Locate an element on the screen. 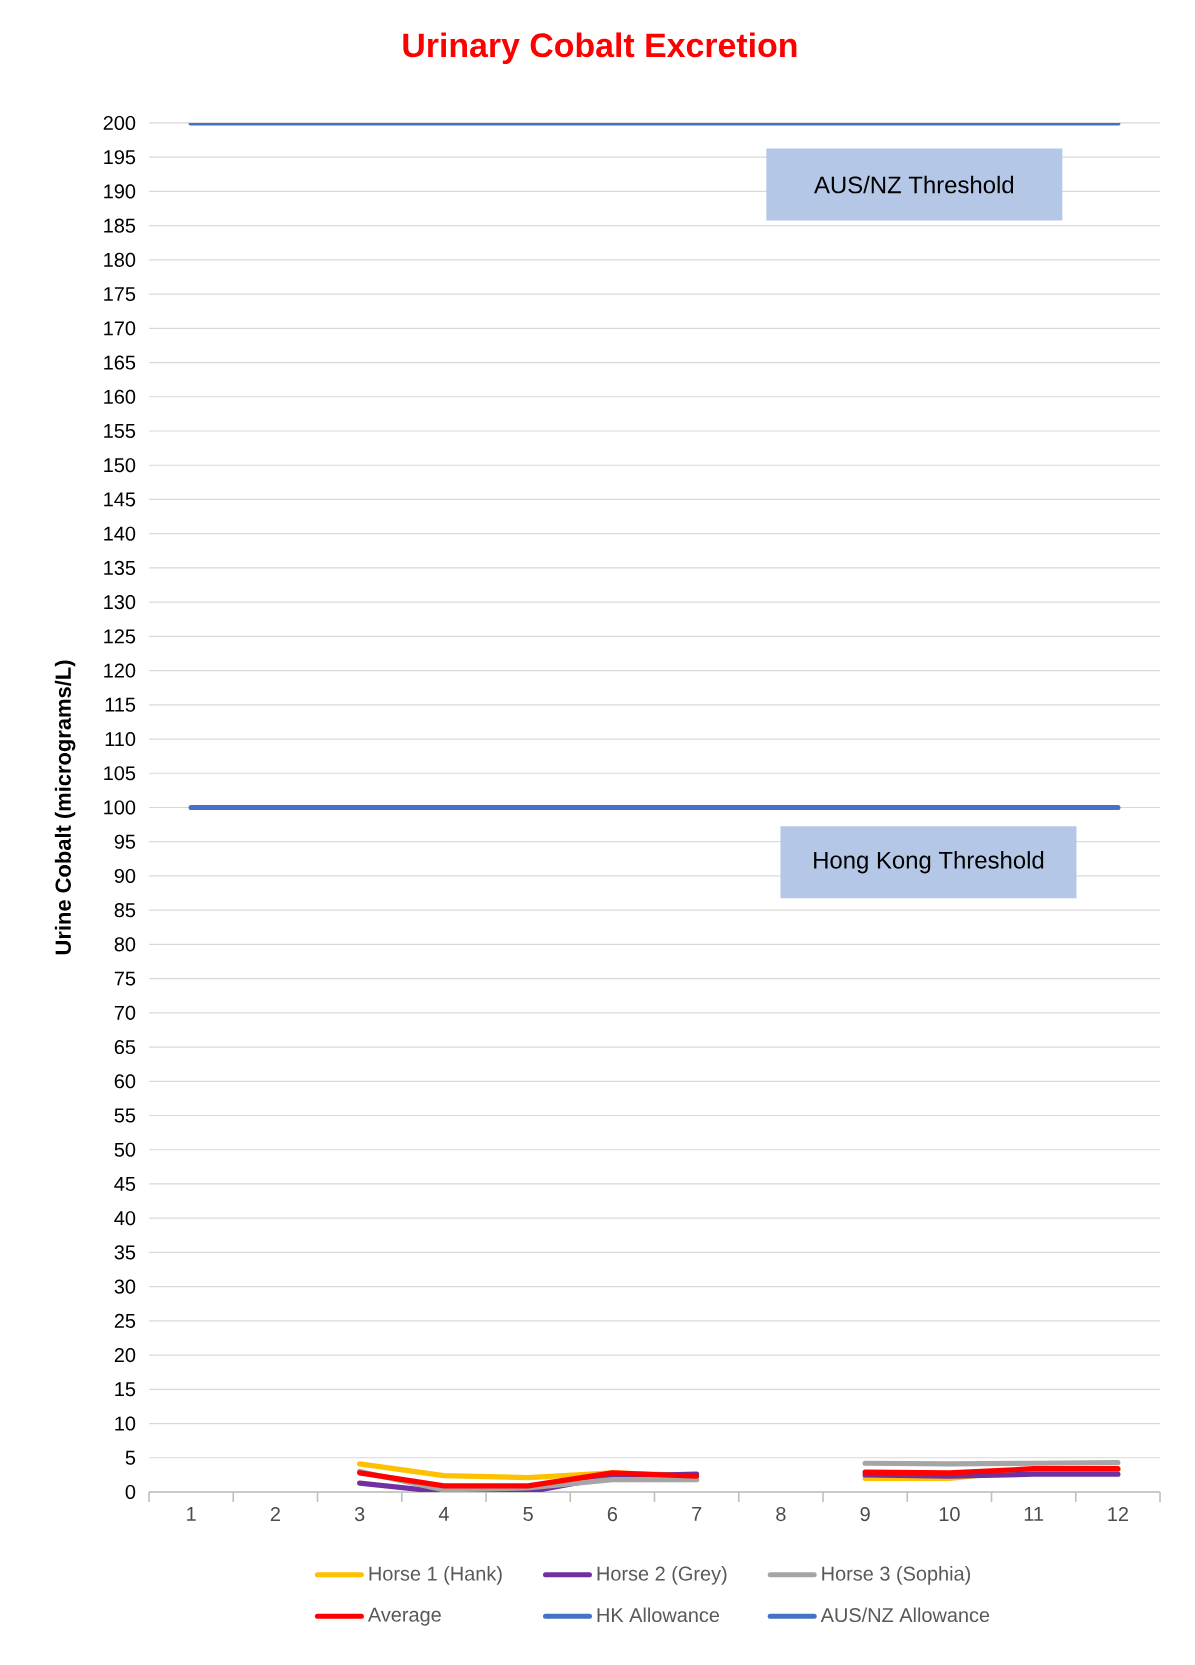  x-tick-label: 1 is located at coordinates (191, 1514).